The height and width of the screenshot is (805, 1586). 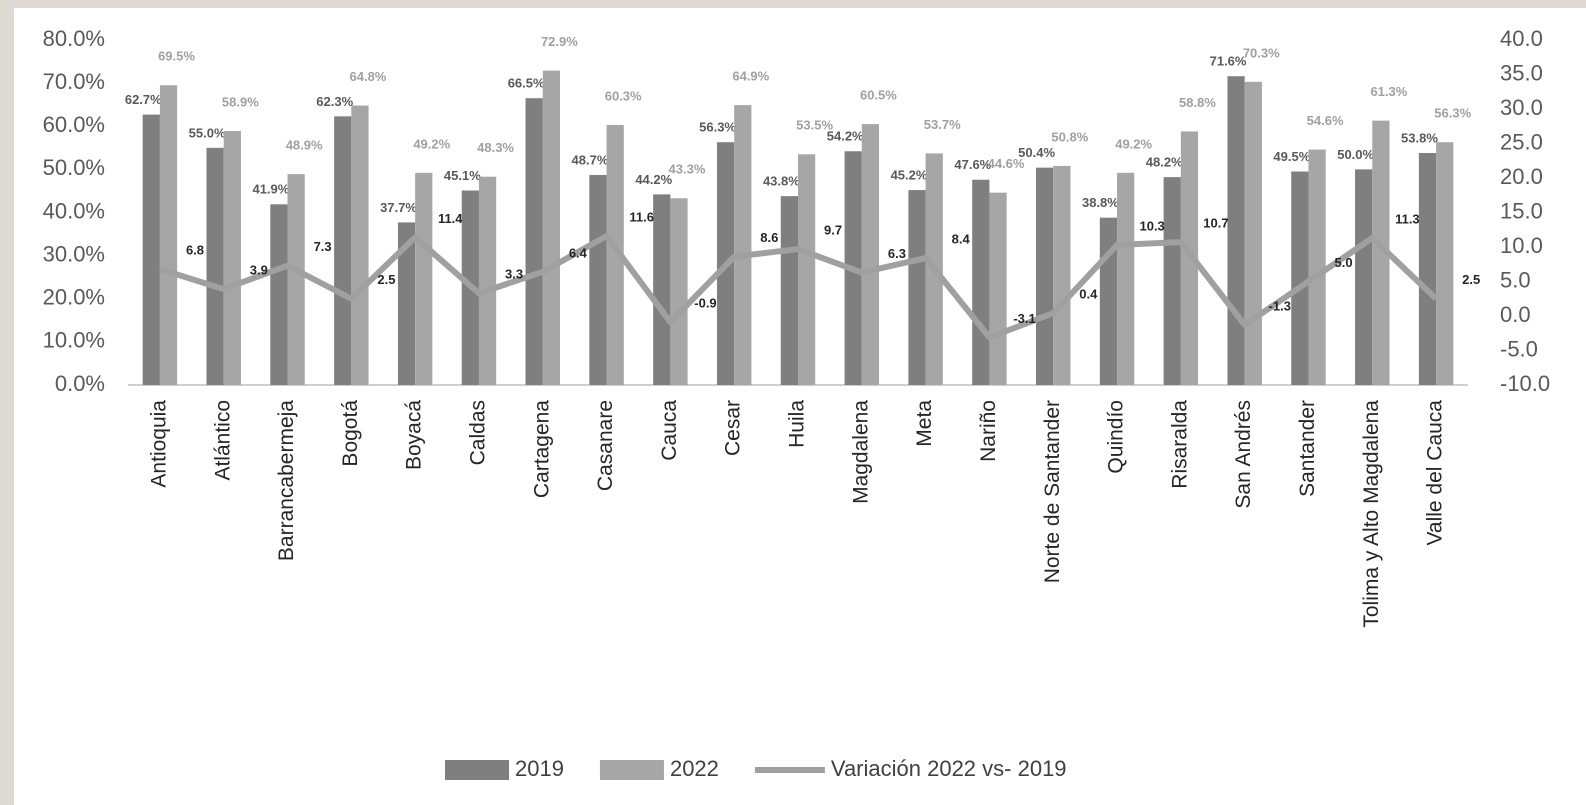 I want to click on x-tick-label: Cartagena, so click(x=541, y=449).